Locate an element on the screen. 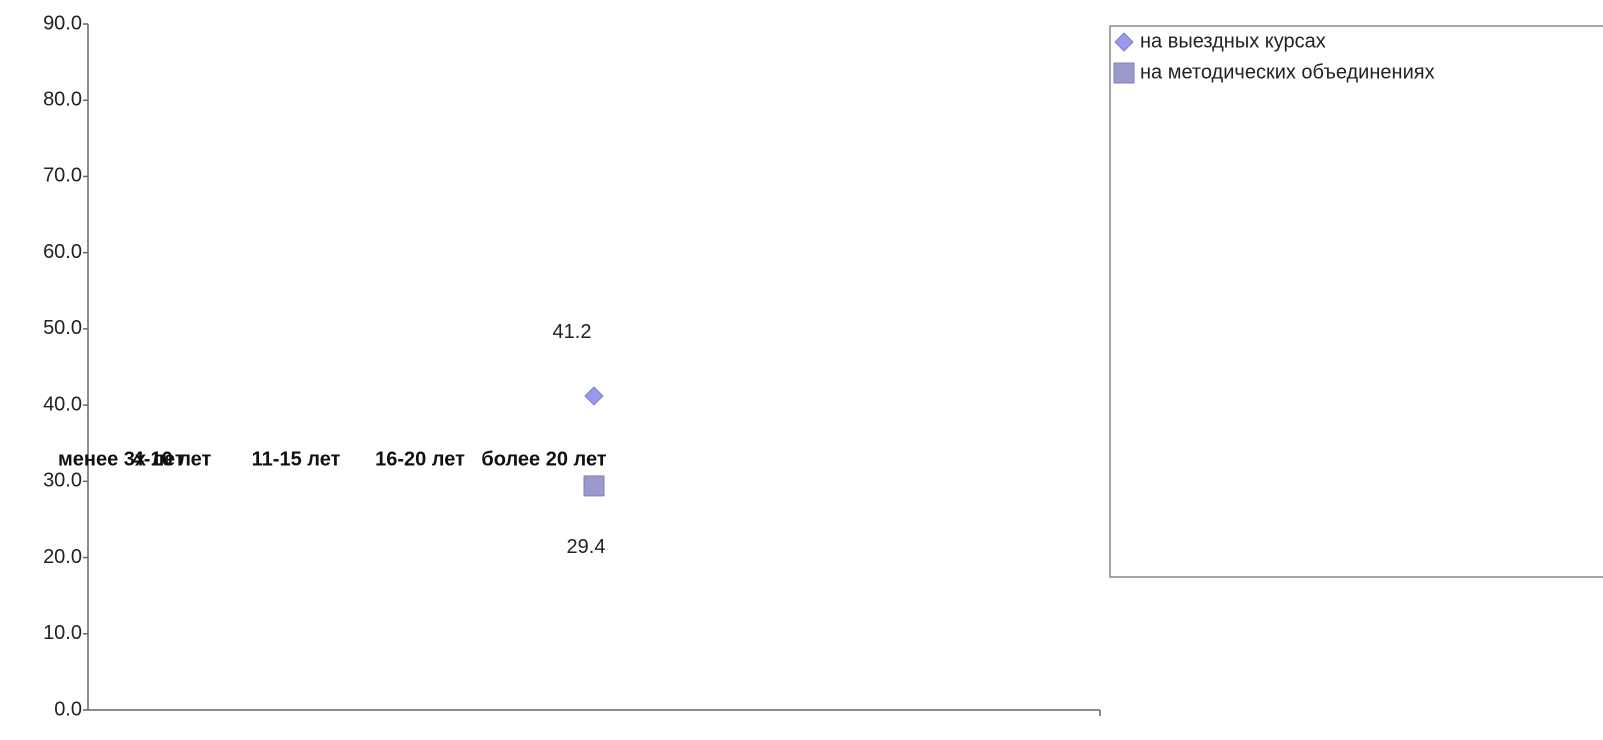  y-tick-label: 90.0 is located at coordinates (62, 23).